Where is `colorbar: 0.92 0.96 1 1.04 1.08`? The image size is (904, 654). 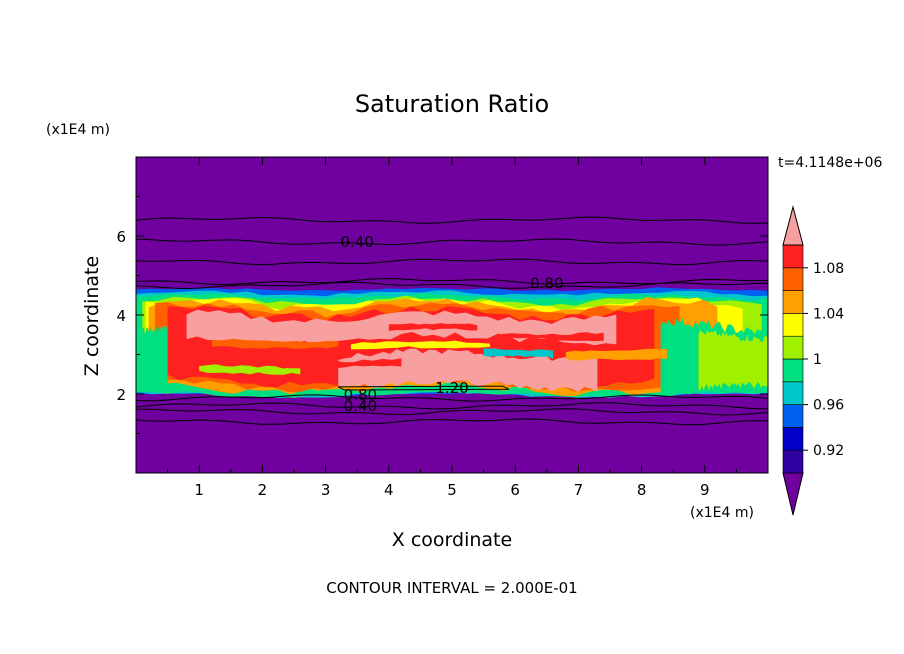
colorbar: 0.92 0.96 1 1.04 1.08 is located at coordinates (813, 360).